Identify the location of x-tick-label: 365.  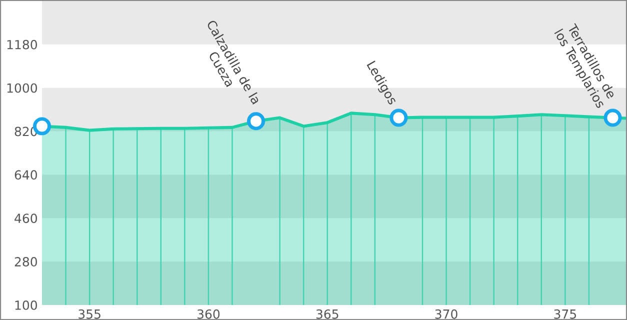
(327, 314).